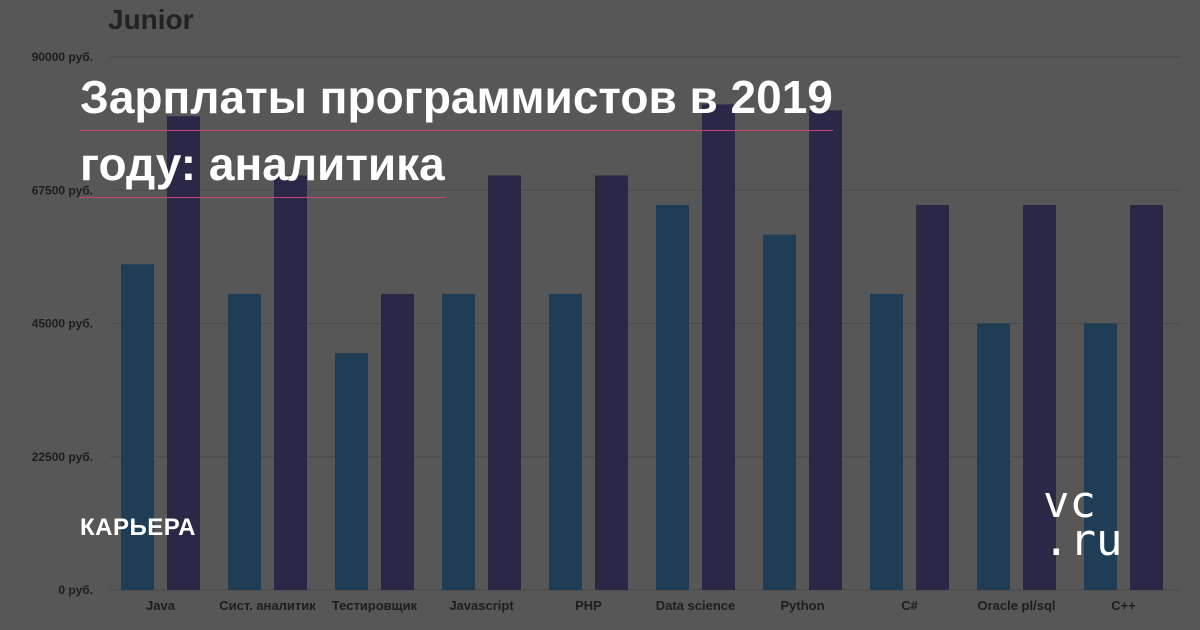  I want to click on y-tick-label: 0 руб., so click(75, 590).